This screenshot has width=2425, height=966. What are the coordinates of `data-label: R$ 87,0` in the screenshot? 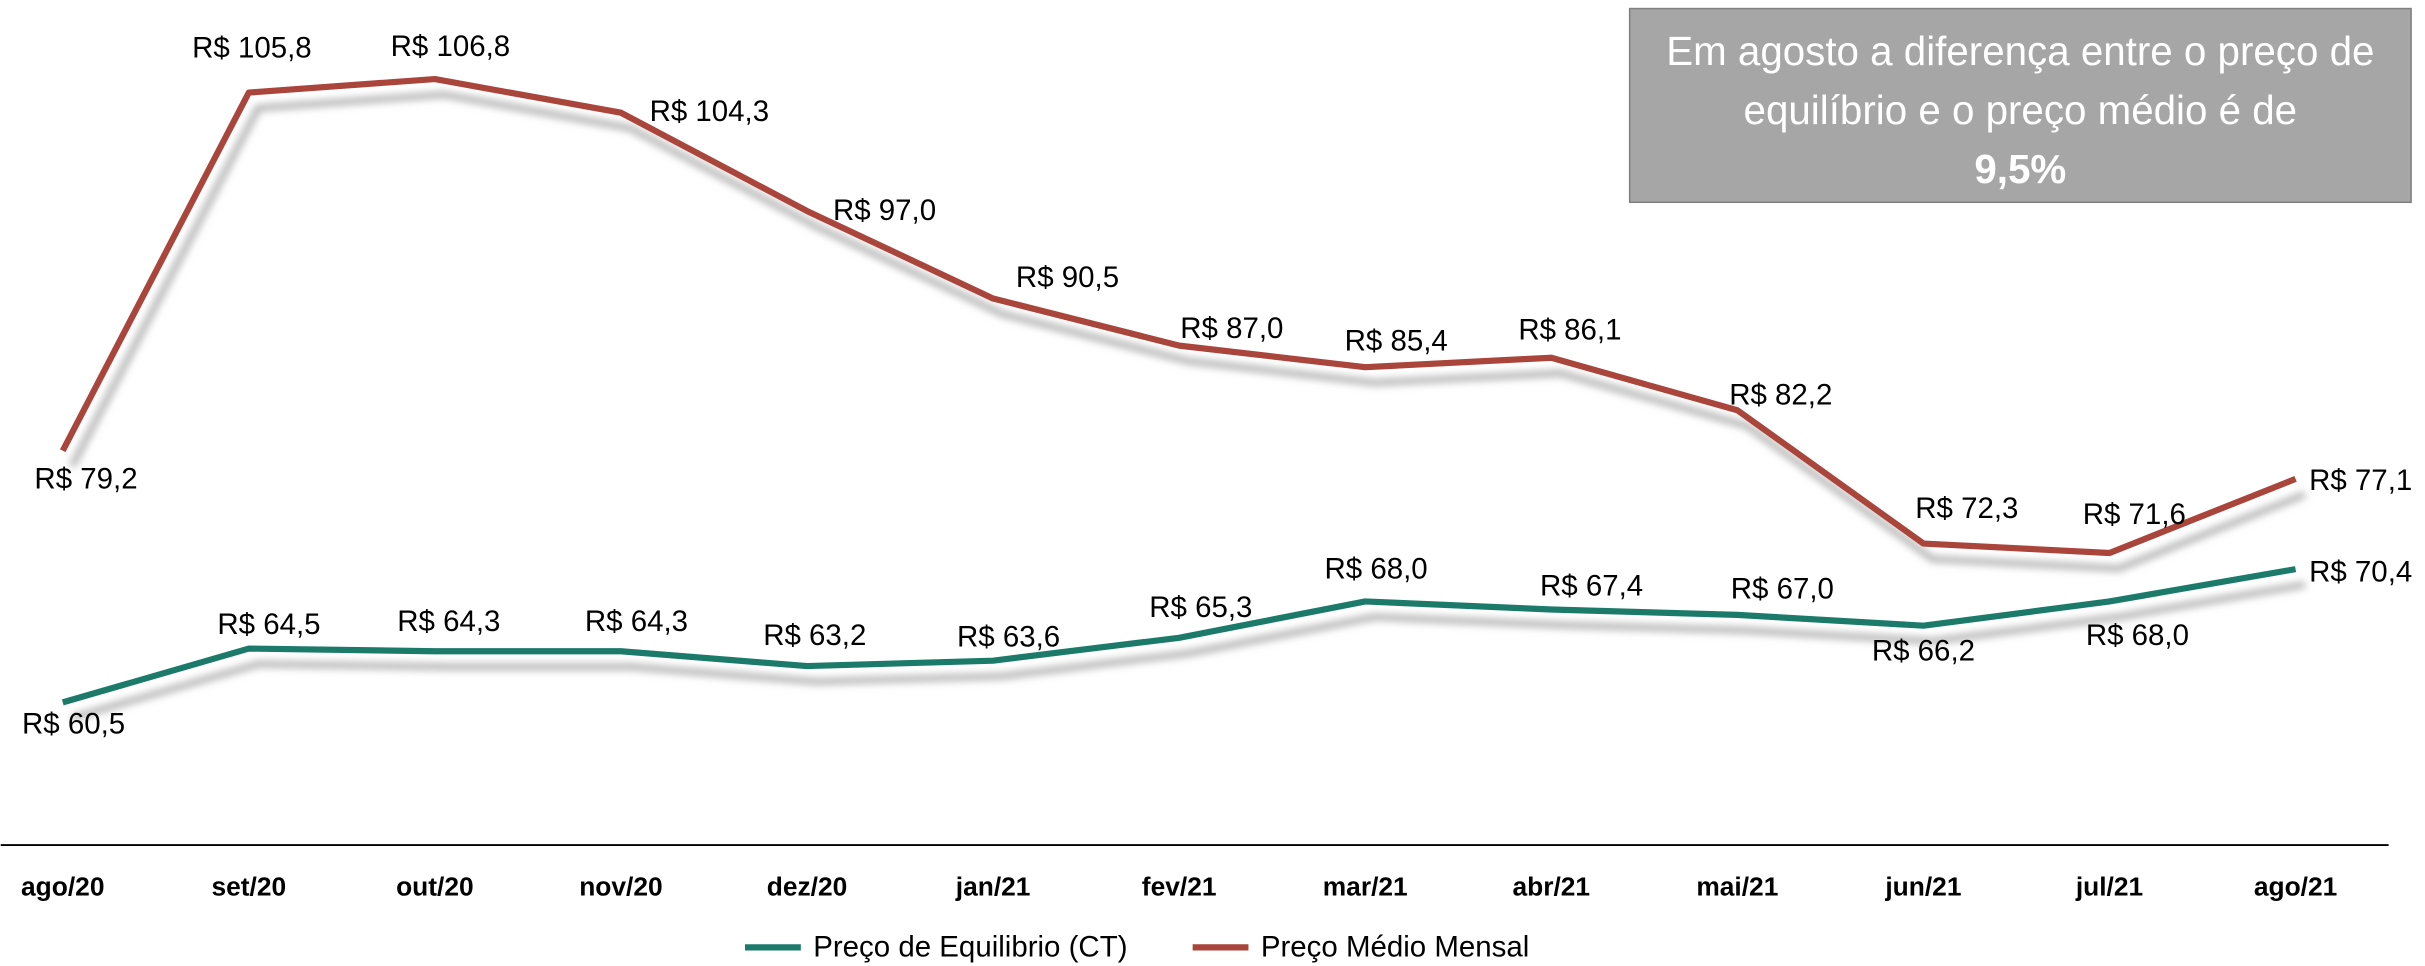 It's located at (1231, 328).